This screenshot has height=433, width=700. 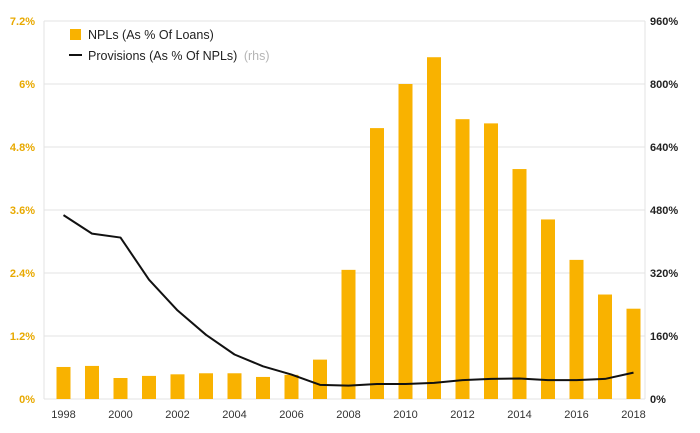 What do you see at coordinates (63, 415) in the screenshot?
I see `x-tick-label: 1998` at bounding box center [63, 415].